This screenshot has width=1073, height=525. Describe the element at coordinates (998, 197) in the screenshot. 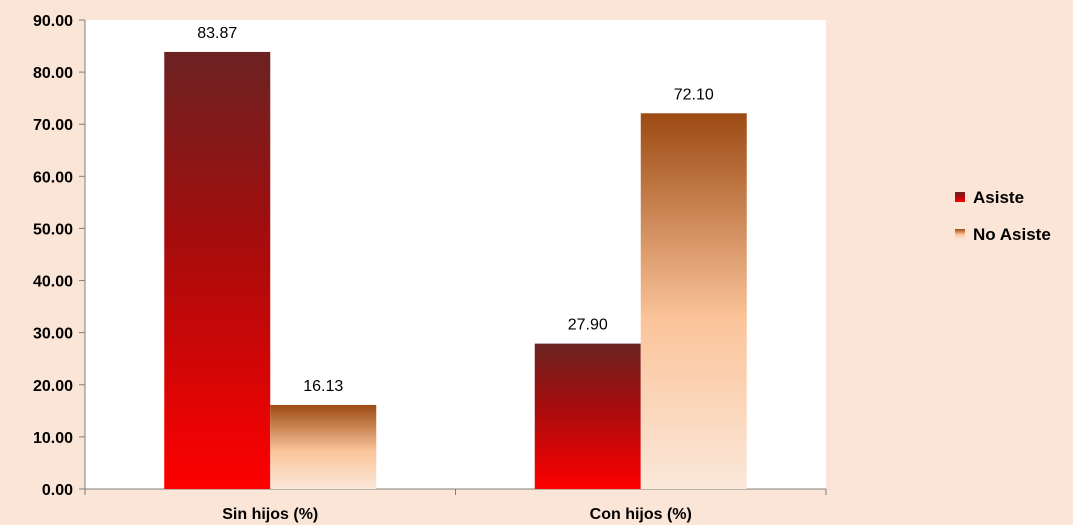

I see `legend-label: Asiste` at that location.